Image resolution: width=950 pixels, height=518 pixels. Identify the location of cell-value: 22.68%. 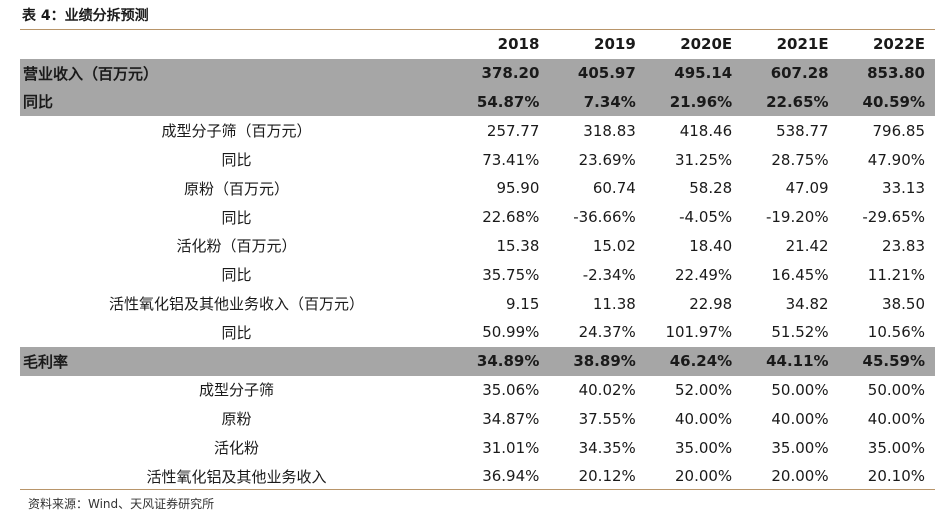
(511, 217).